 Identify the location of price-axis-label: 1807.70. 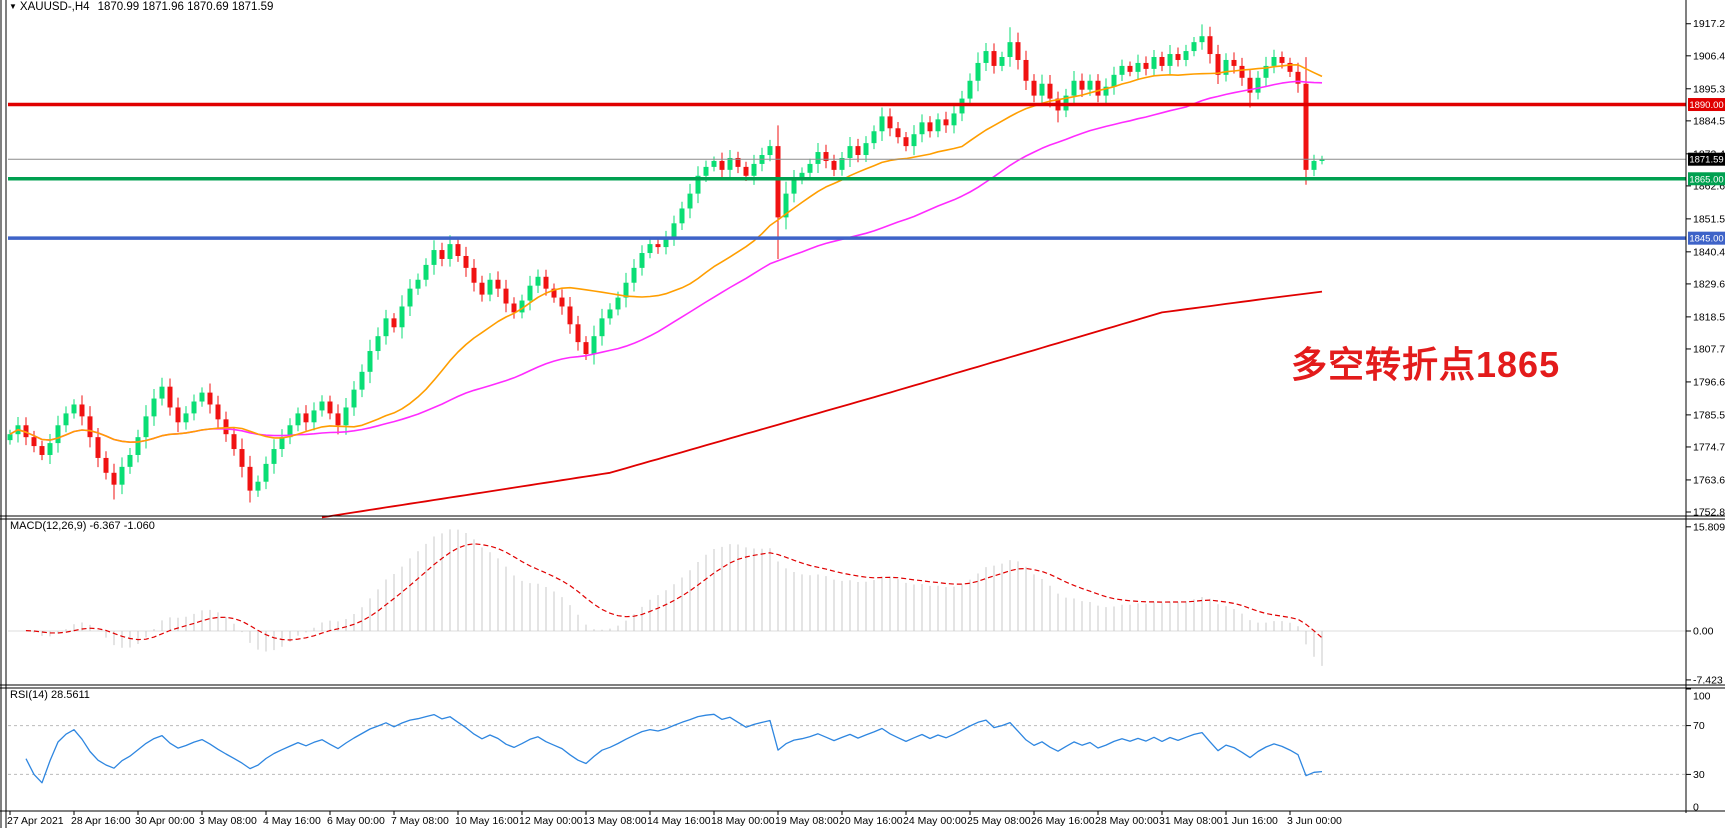
(1709, 349).